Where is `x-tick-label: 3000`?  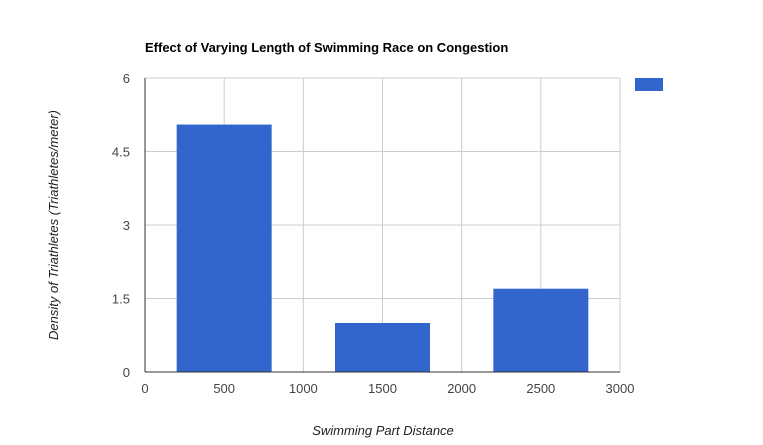
x-tick-label: 3000 is located at coordinates (620, 388).